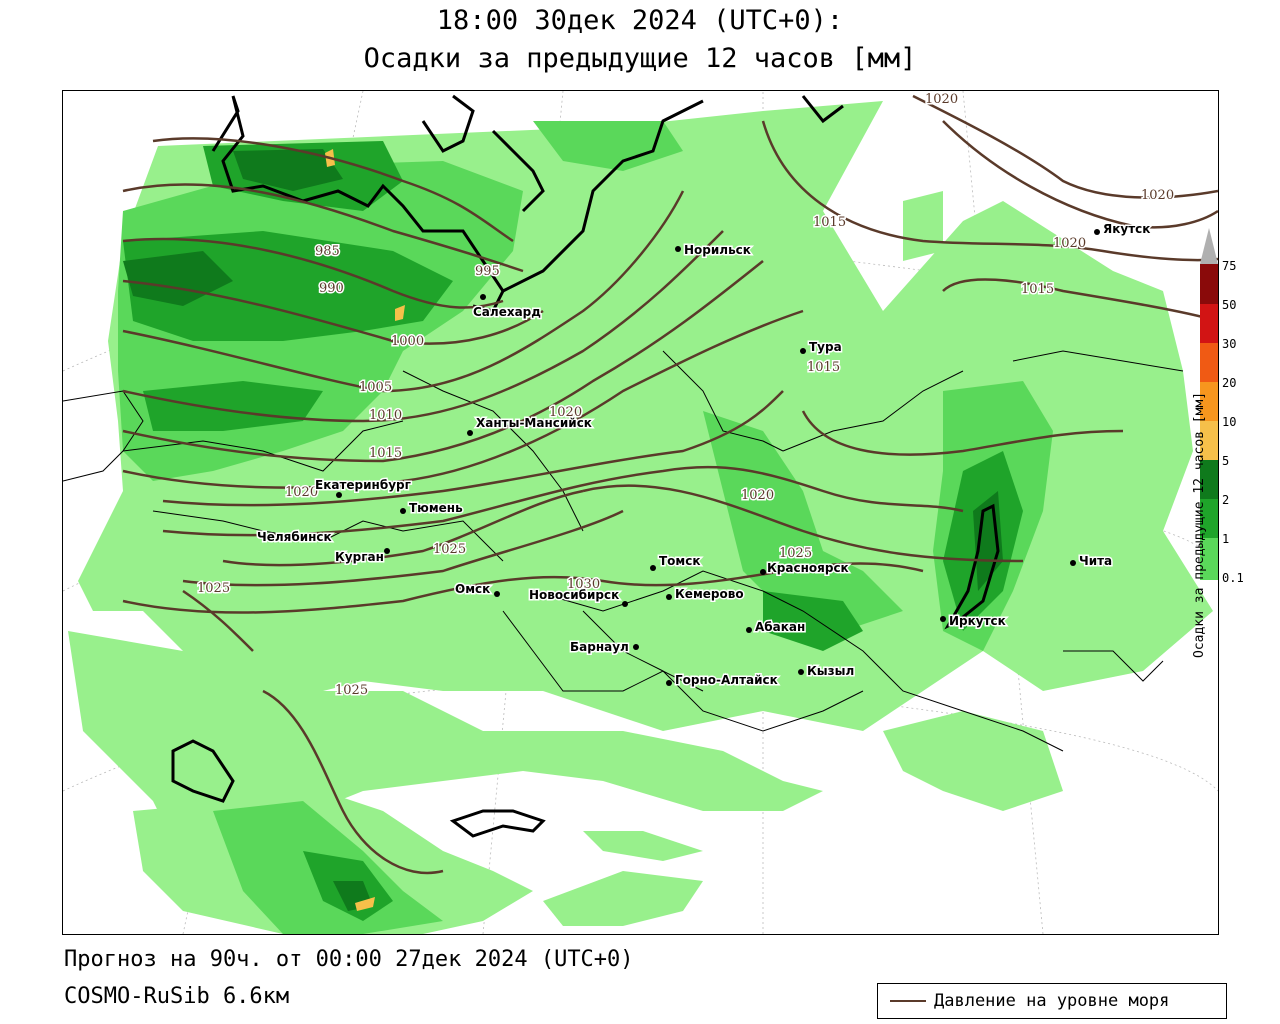 This screenshot has height=1024, width=1280. Describe the element at coordinates (507, 312) in the screenshot. I see `city-label-salekhard: Салехард` at that location.